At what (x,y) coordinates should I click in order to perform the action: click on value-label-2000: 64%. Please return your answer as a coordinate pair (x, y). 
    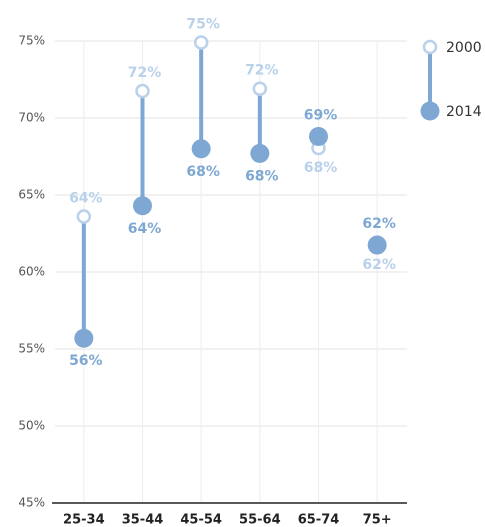
    Looking at the image, I should click on (86, 199).